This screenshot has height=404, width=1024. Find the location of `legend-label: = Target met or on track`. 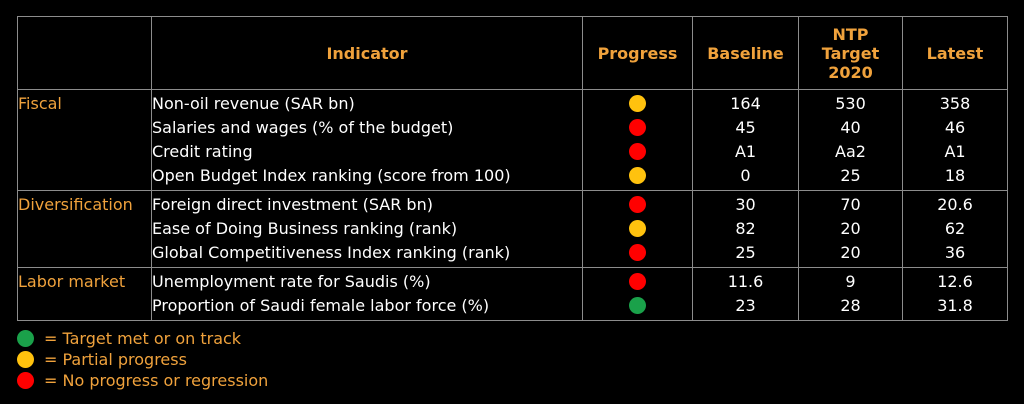

legend-label: = Target met or on track is located at coordinates (143, 338).